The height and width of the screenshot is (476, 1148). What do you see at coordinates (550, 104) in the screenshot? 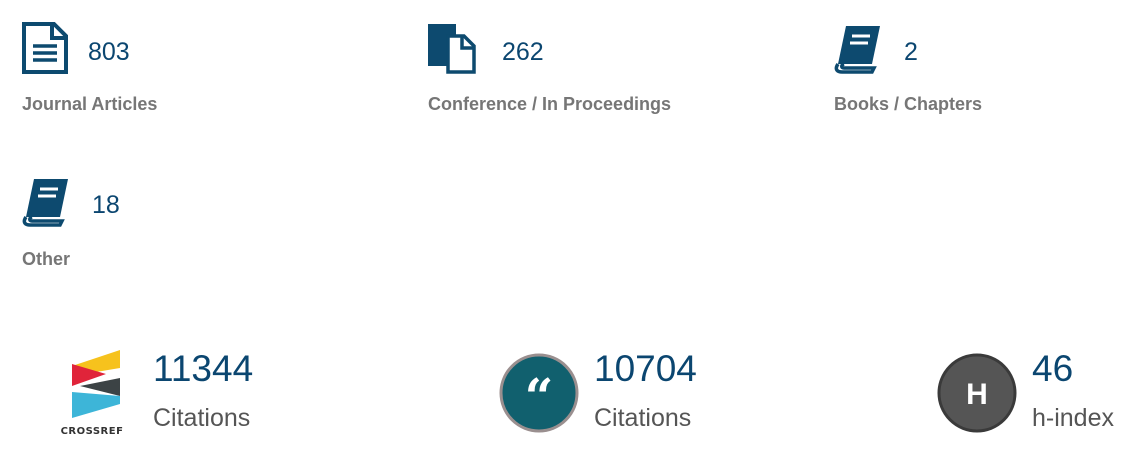
I see `pub-label: Conference / In Proceedings` at bounding box center [550, 104].